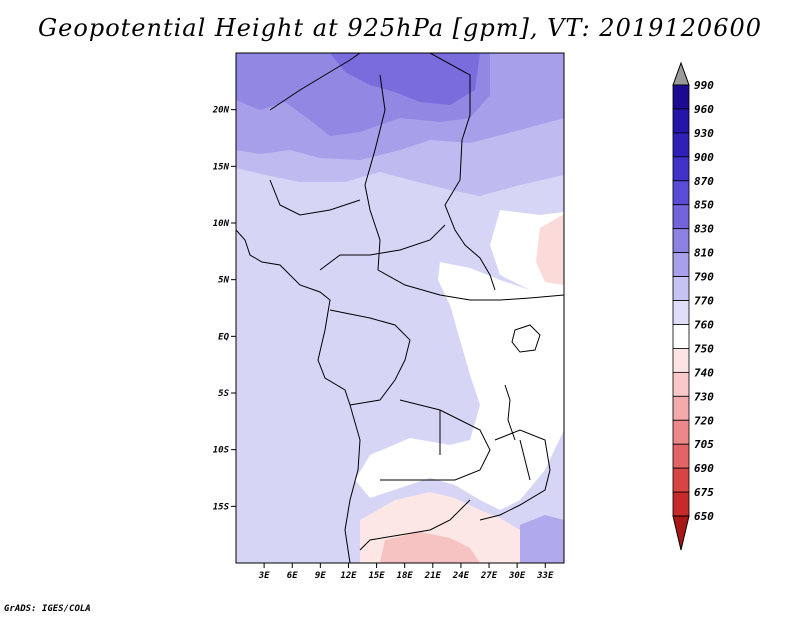 This screenshot has width=800, height=618. Describe the element at coordinates (704, 133) in the screenshot. I see `colorbar-label: 930` at that location.